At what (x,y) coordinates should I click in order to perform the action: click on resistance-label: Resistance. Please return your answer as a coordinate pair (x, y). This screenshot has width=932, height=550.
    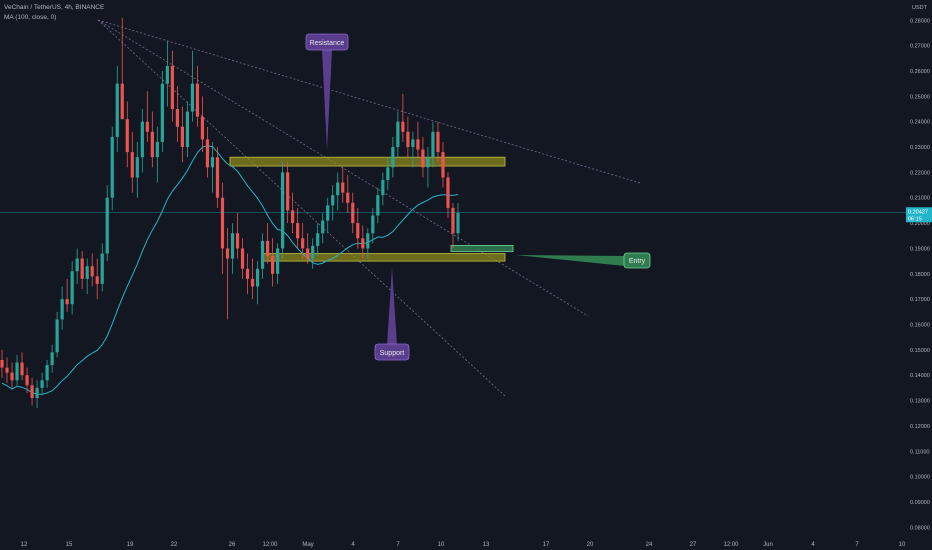
    Looking at the image, I should click on (327, 43).